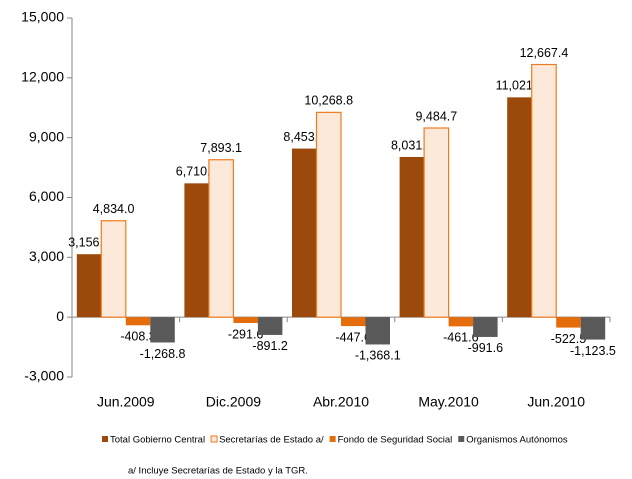 This screenshot has width=632, height=479. What do you see at coordinates (44, 376) in the screenshot?
I see `y-tick-label: -3,000` at bounding box center [44, 376].